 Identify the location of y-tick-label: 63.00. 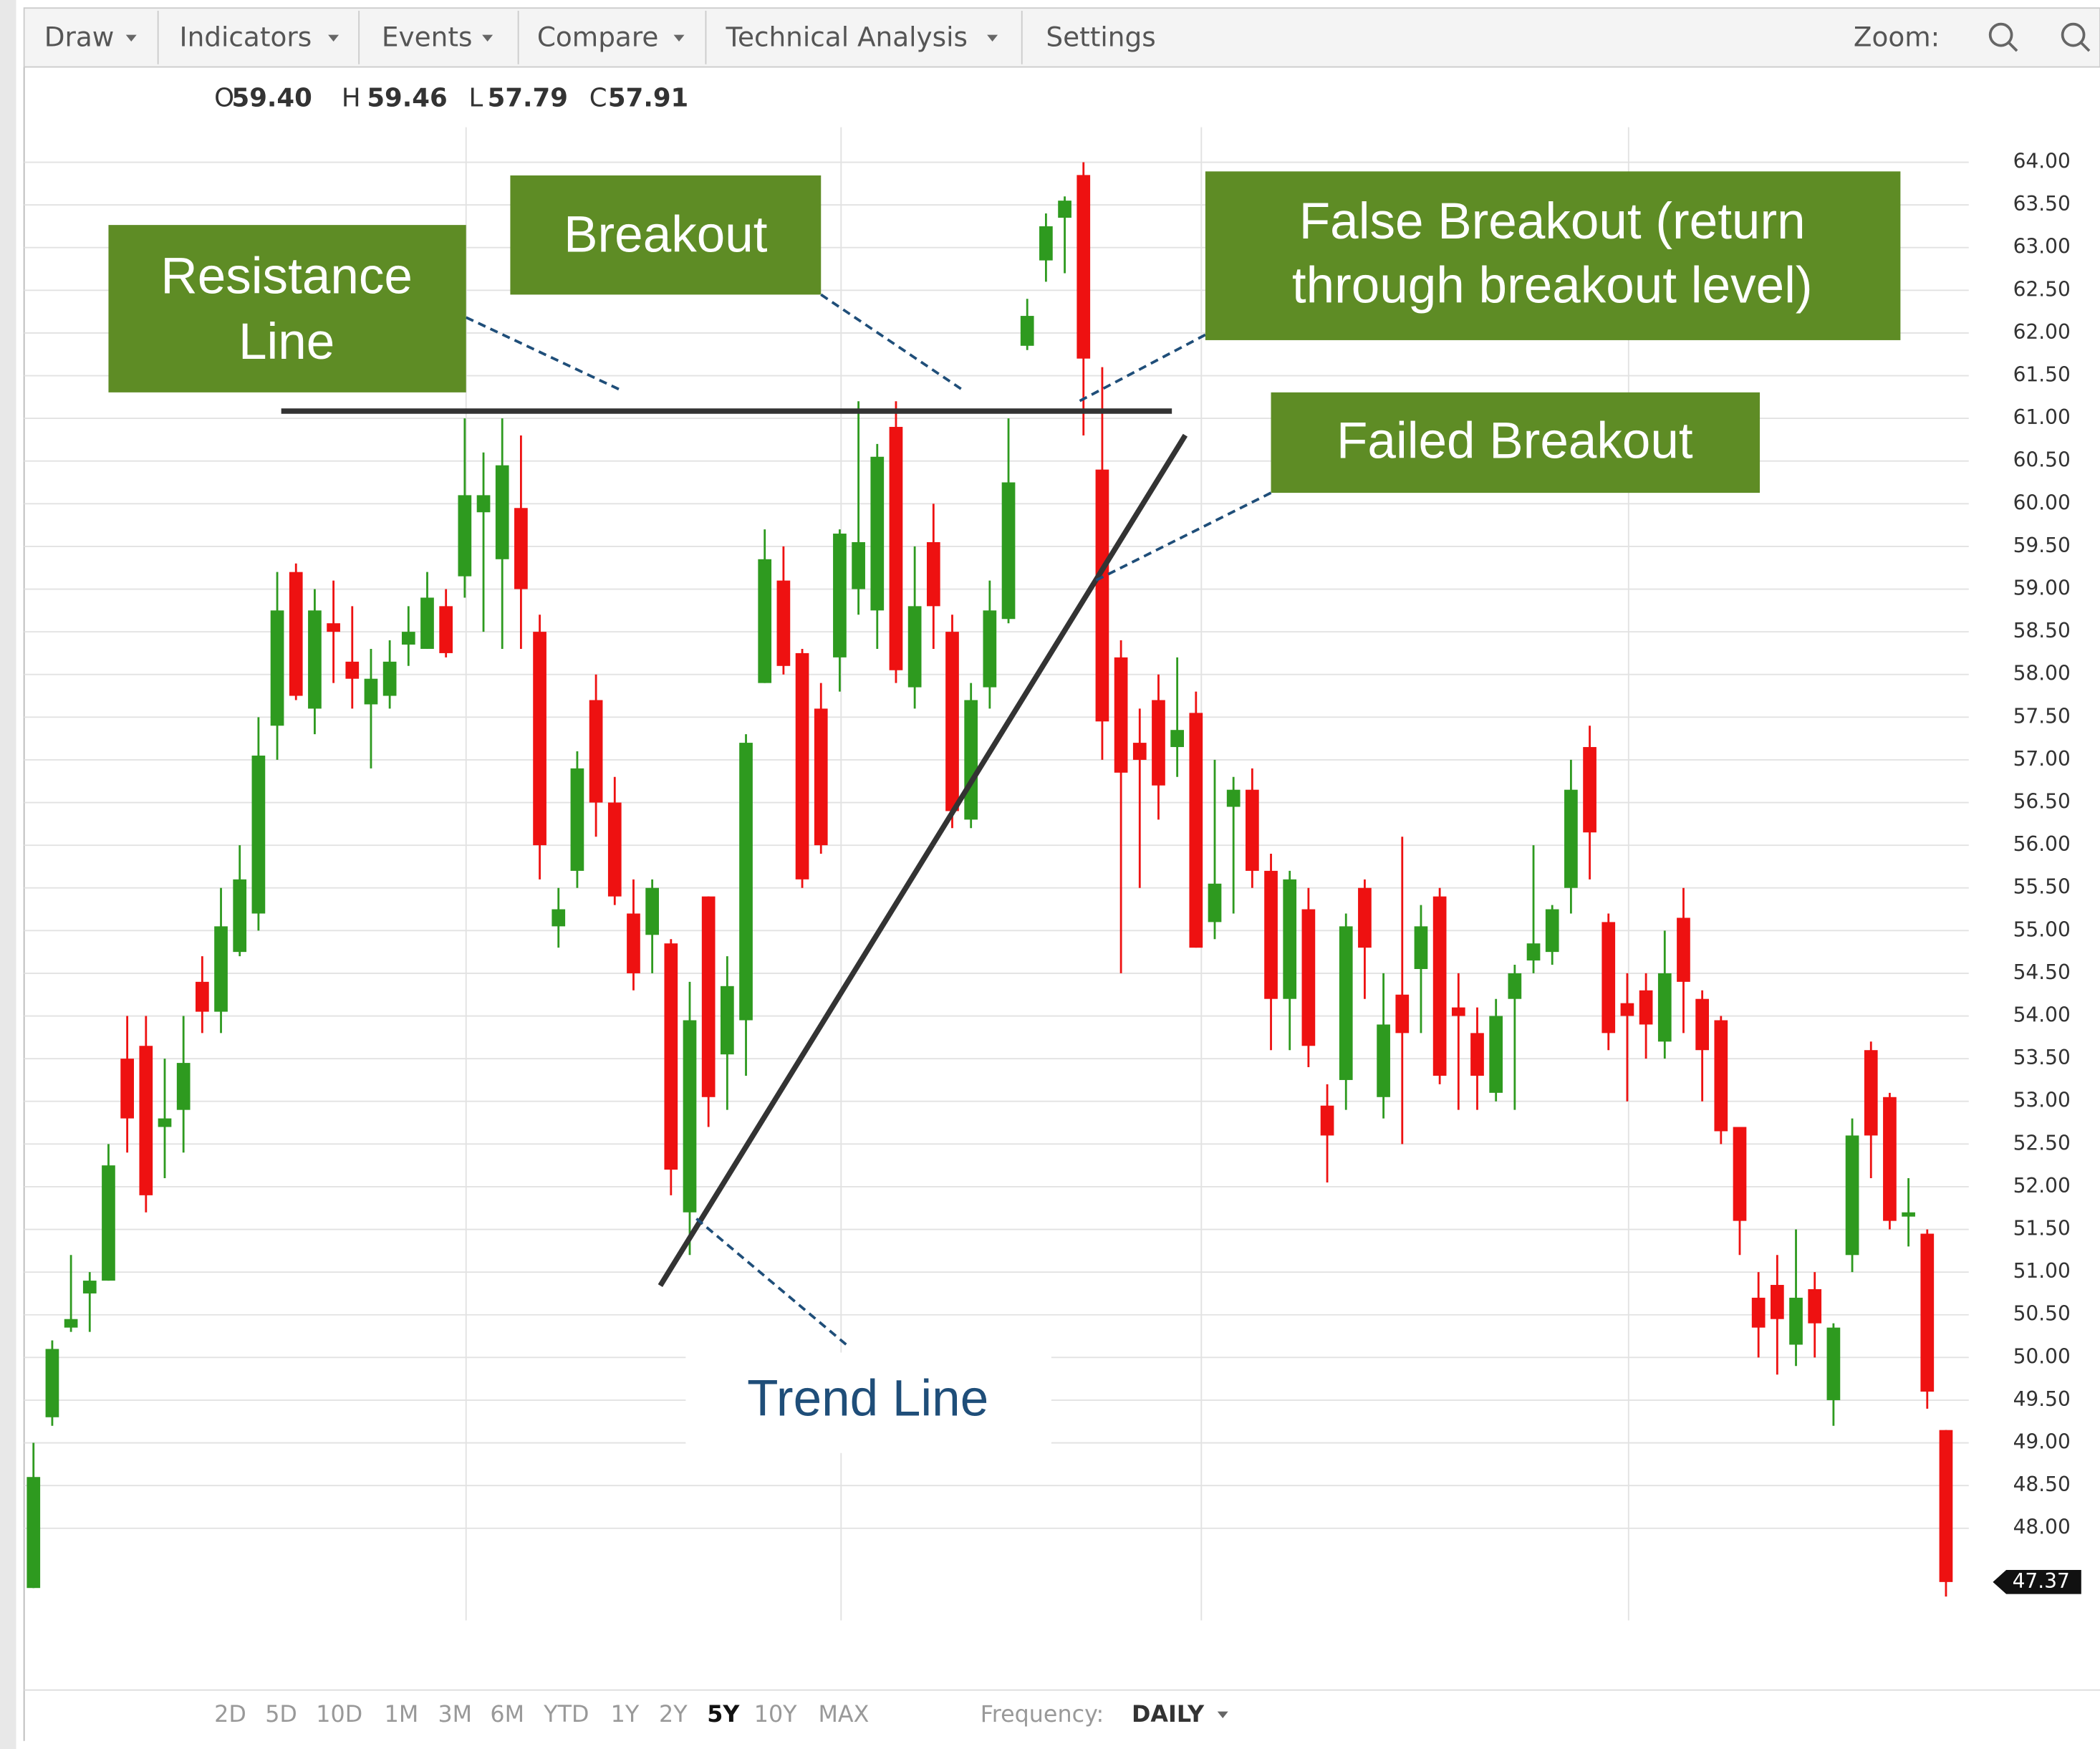
(2042, 247).